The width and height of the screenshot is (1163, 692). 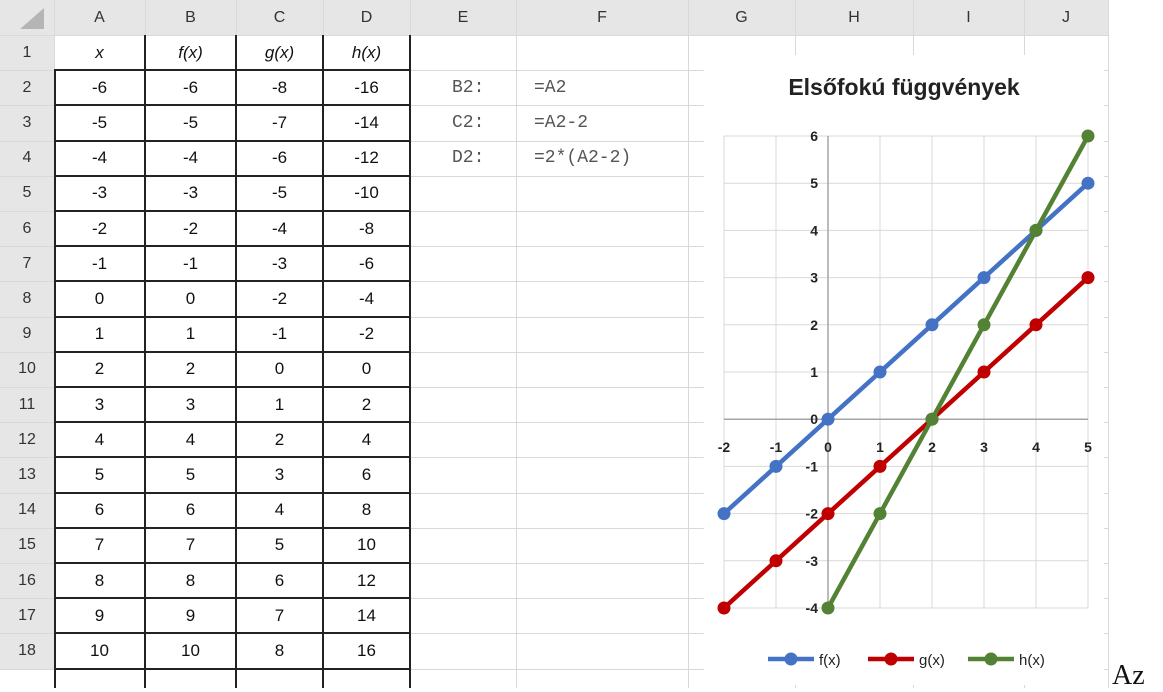 I want to click on row-header-5: 5, so click(x=27, y=193).